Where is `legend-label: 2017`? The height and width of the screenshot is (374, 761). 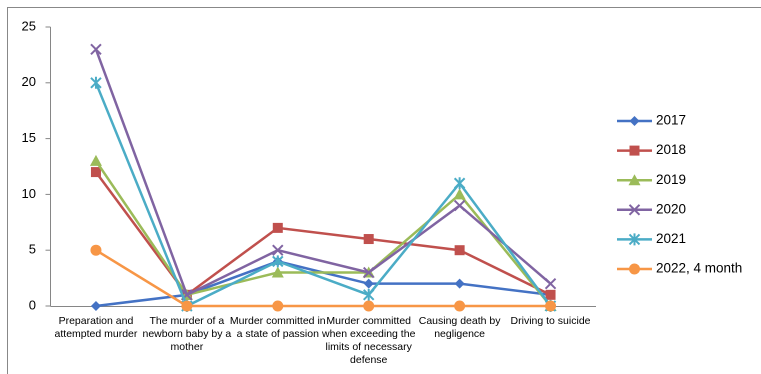 legend-label: 2017 is located at coordinates (671, 120).